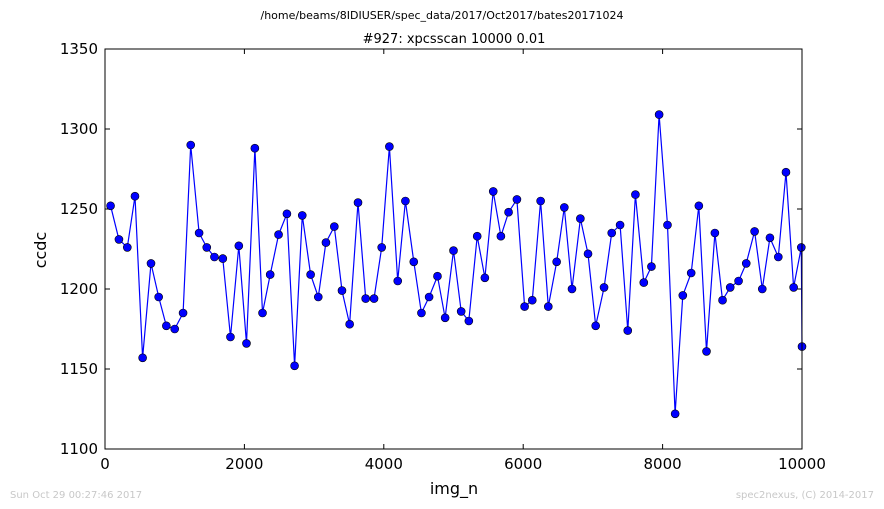 Image resolution: width=884 pixels, height=509 pixels. I want to click on chart-title: #927: xpcsscan 10000 0.01, so click(454, 39).